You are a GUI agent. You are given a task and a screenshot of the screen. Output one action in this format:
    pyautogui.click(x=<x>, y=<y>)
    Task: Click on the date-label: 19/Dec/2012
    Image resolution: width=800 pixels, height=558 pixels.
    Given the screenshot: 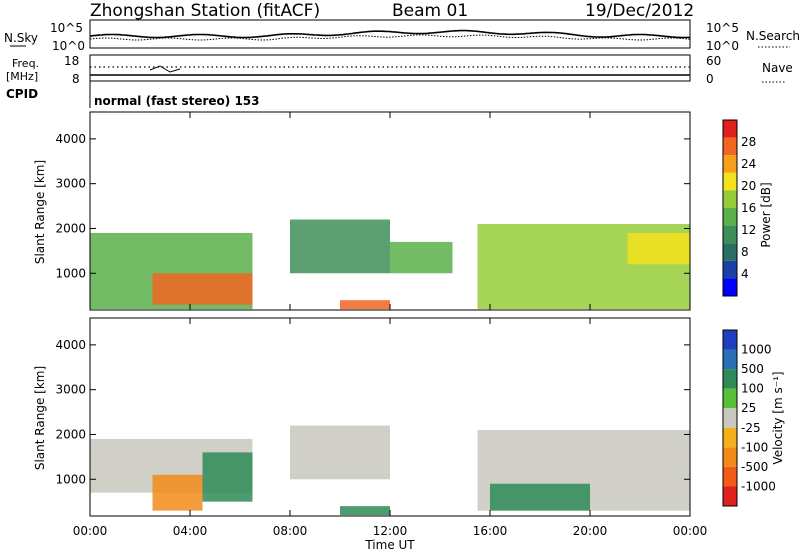 What is the action you would take?
    pyautogui.click(x=639, y=11)
    